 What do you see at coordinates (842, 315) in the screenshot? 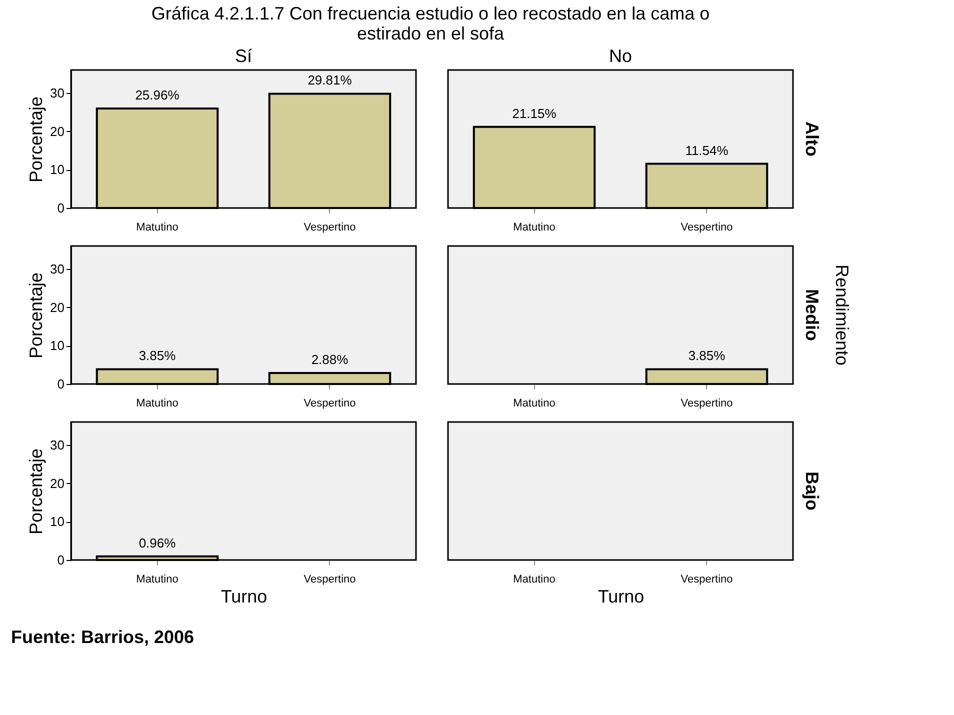
I see `text: Rendimiento` at bounding box center [842, 315].